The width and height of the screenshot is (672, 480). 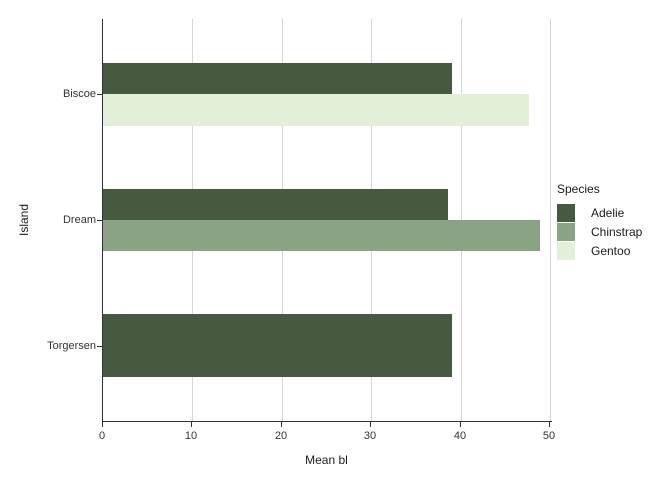 I want to click on legend-label-adelie: Adelie, so click(x=608, y=212).